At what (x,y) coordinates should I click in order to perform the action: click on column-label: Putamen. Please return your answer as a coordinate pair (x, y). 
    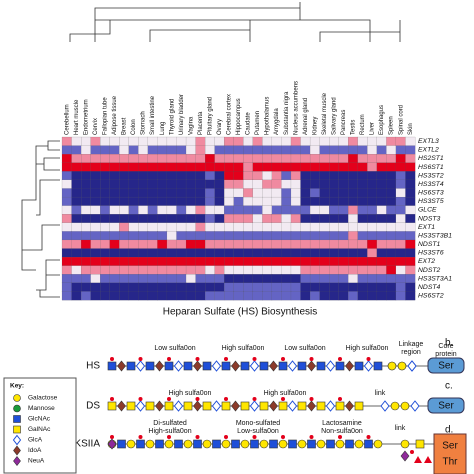
    Looking at the image, I should click on (258, 123).